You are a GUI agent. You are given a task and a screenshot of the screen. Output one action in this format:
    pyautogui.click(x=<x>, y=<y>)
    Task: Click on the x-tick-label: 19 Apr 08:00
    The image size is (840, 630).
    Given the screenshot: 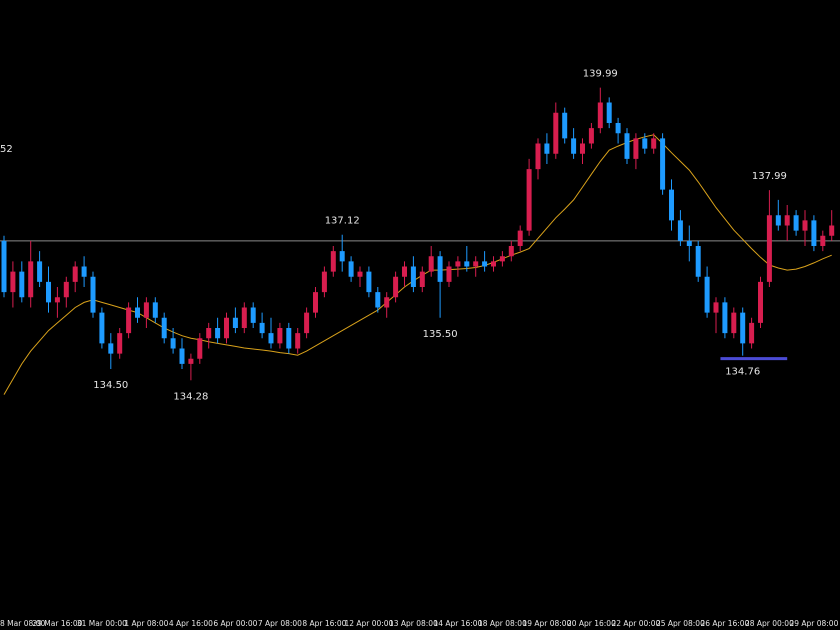 What is the action you would take?
    pyautogui.click(x=546, y=623)
    